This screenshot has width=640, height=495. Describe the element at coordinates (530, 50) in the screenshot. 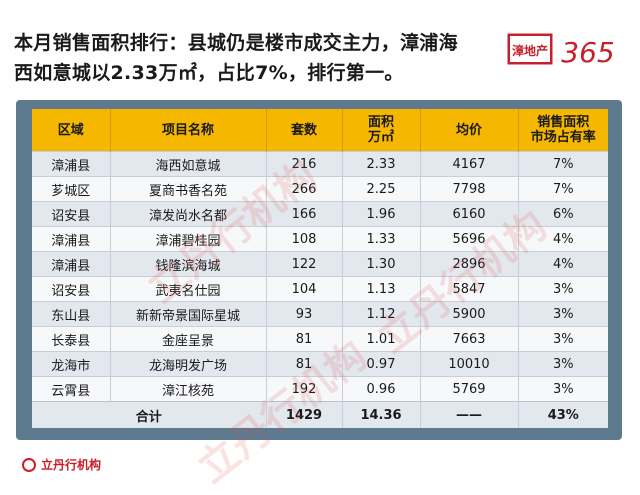

I see `brand-logo-cn: 漳地产` at that location.